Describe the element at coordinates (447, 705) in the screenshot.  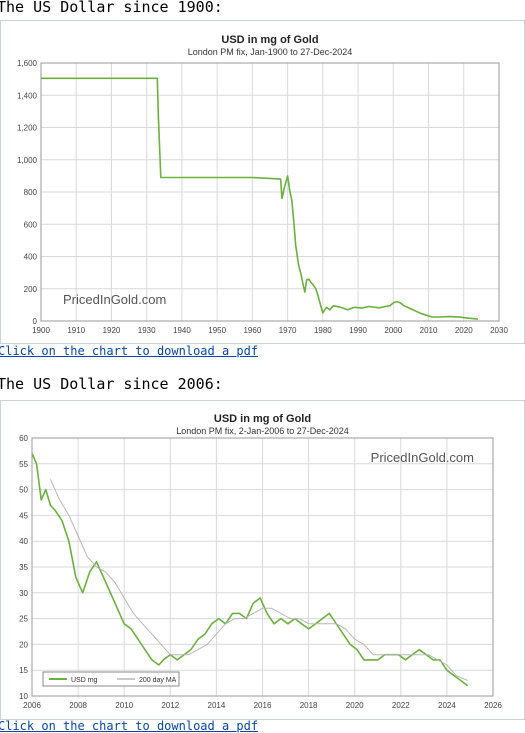
I see `x-tick-label: 2024` at that location.